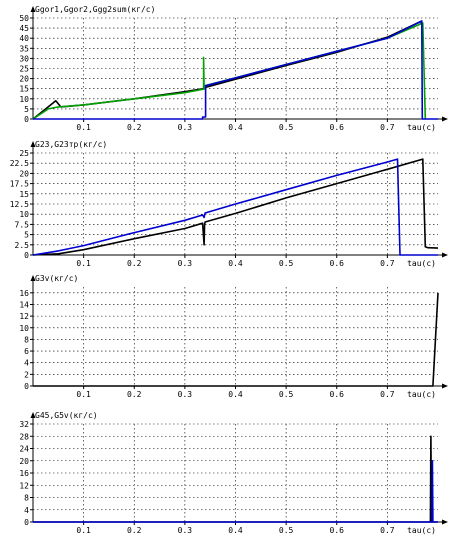  I want to click on panel-title: G45,G5v(кг/с), so click(66, 415).